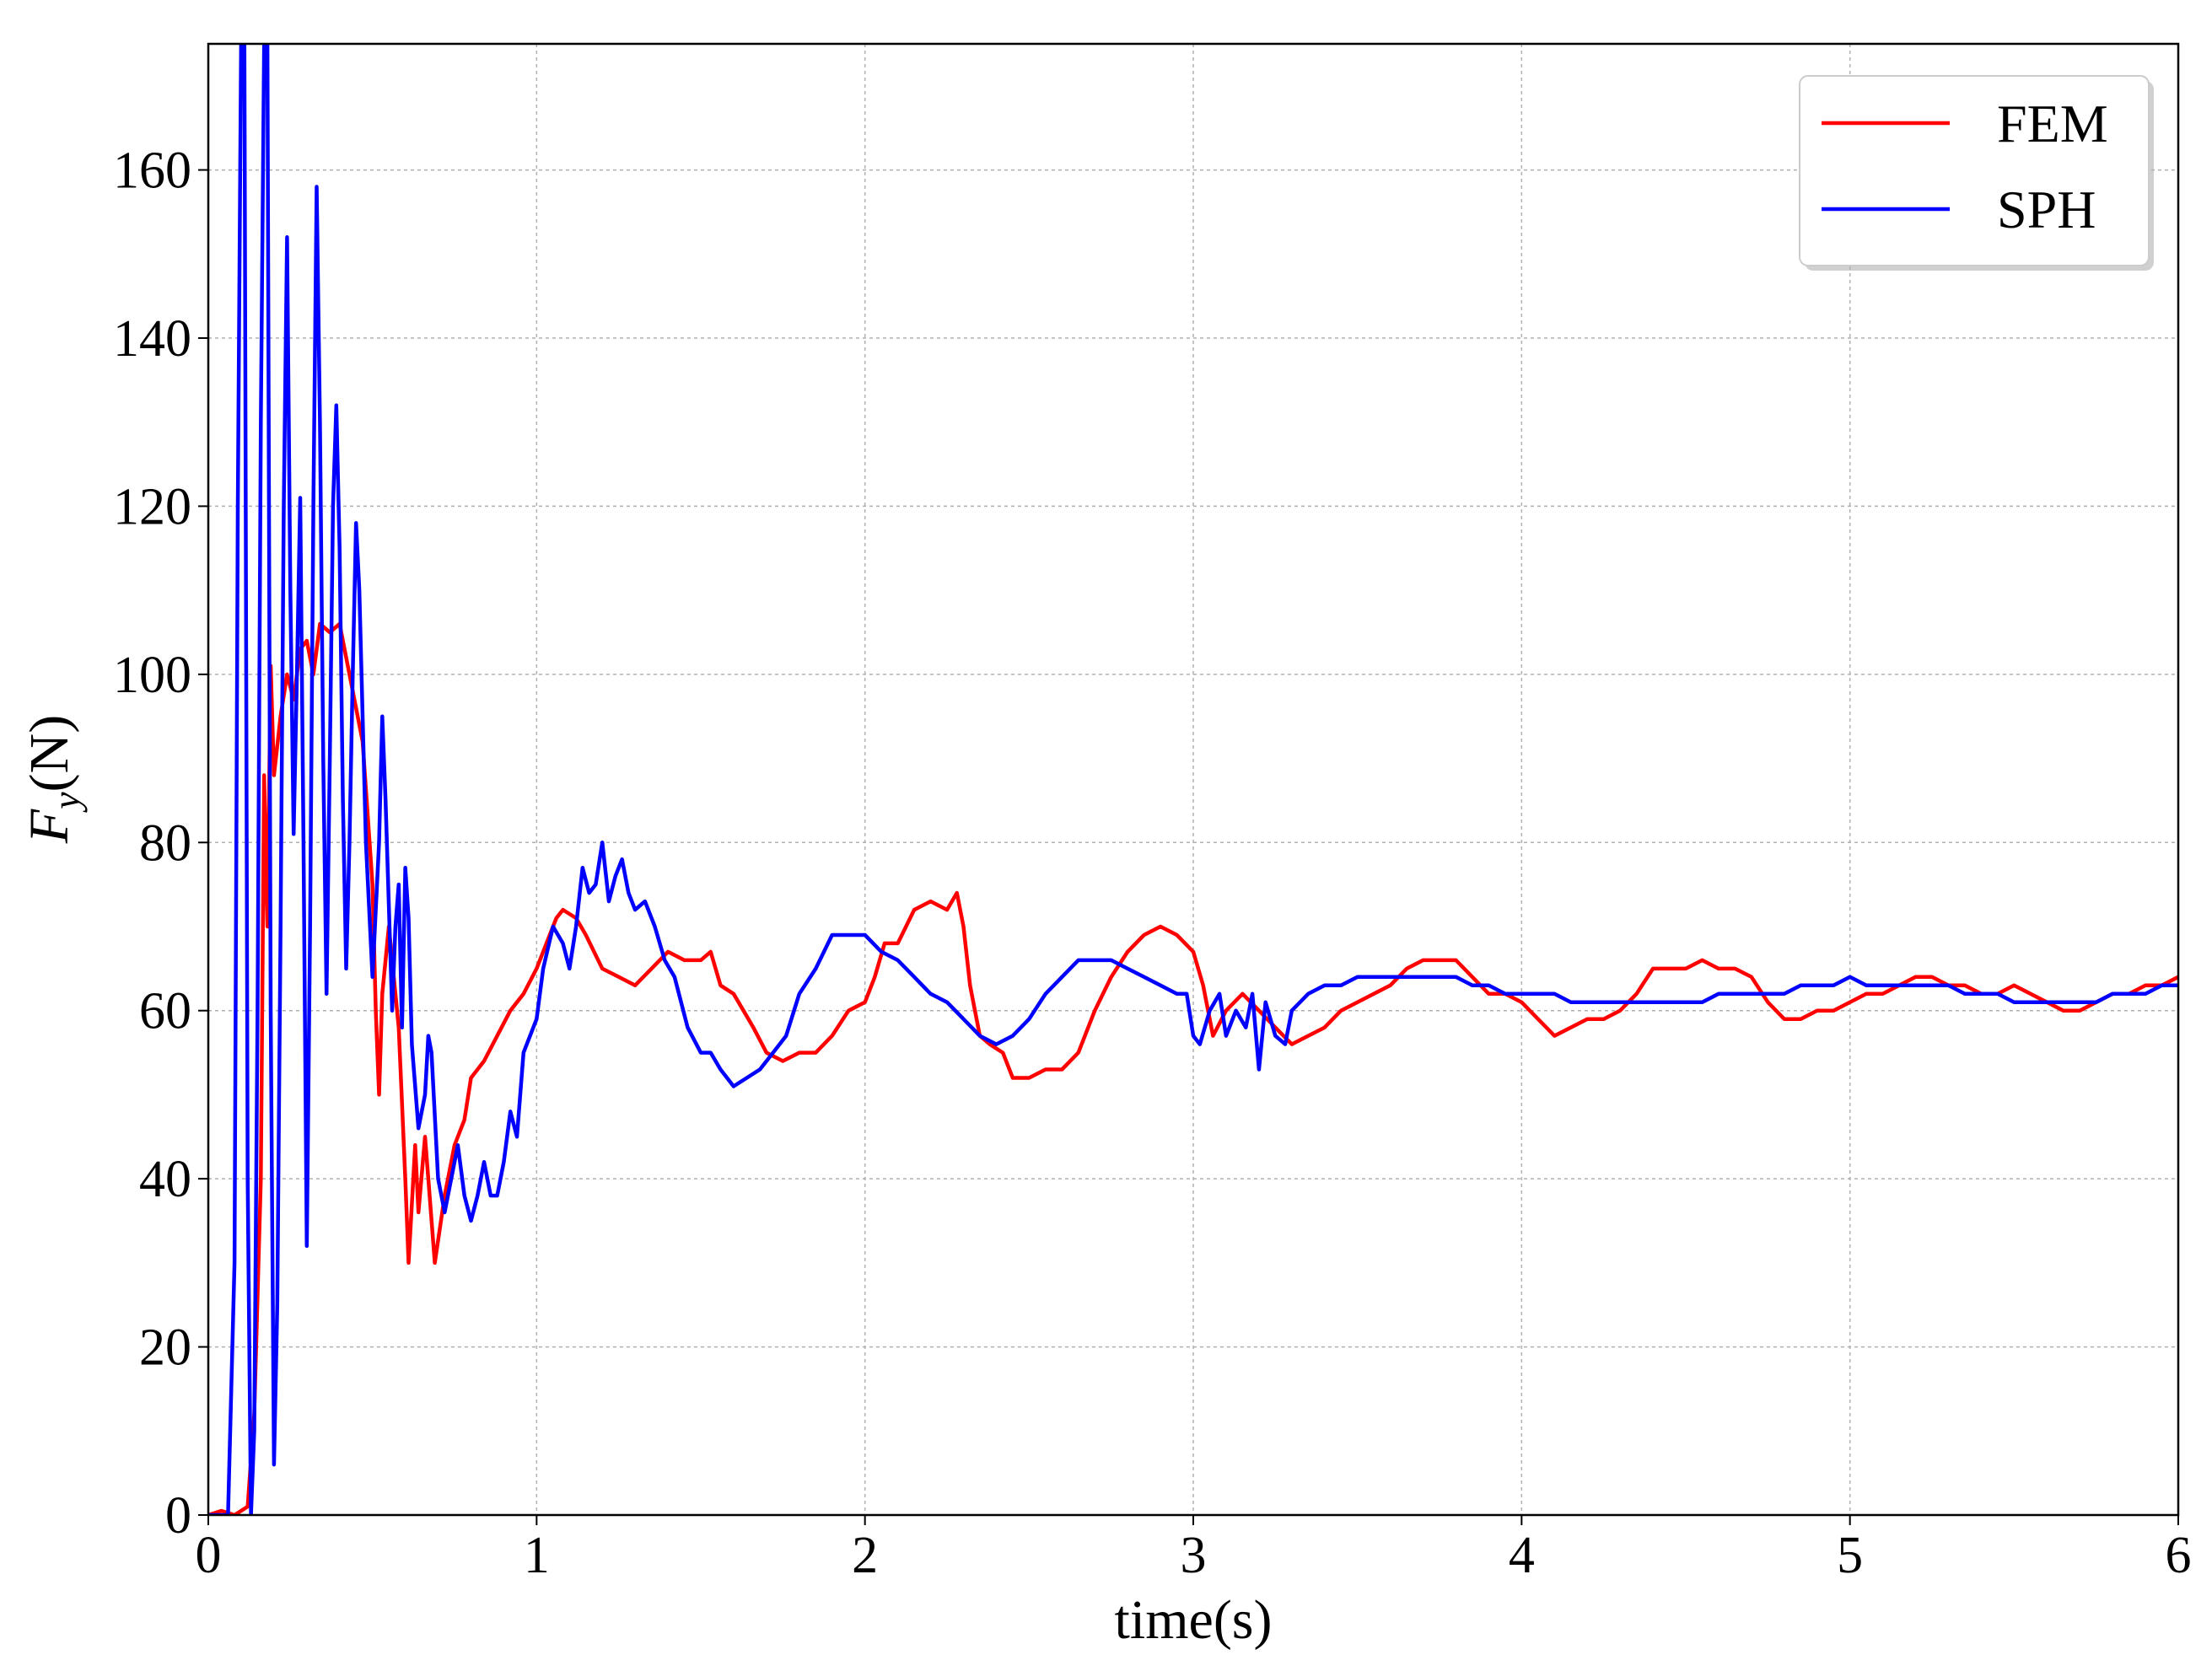  What do you see at coordinates (2179, 1556) in the screenshot?
I see `x-tick-label: 6` at bounding box center [2179, 1556].